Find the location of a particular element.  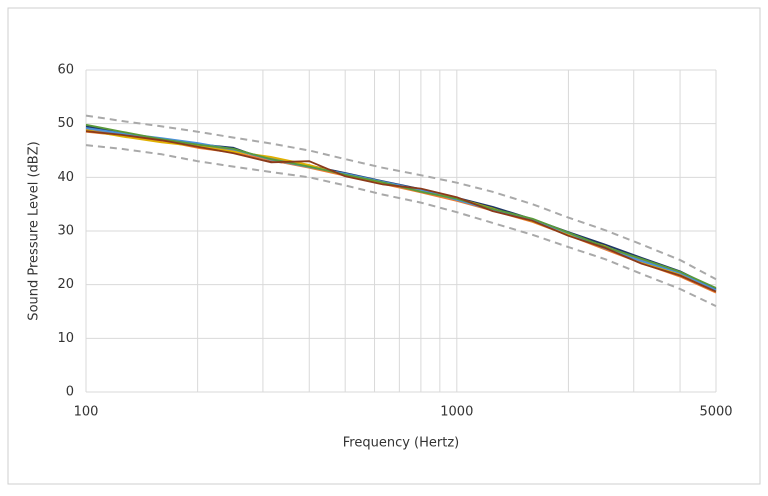

y-tick-label: 40 is located at coordinates (65, 177).